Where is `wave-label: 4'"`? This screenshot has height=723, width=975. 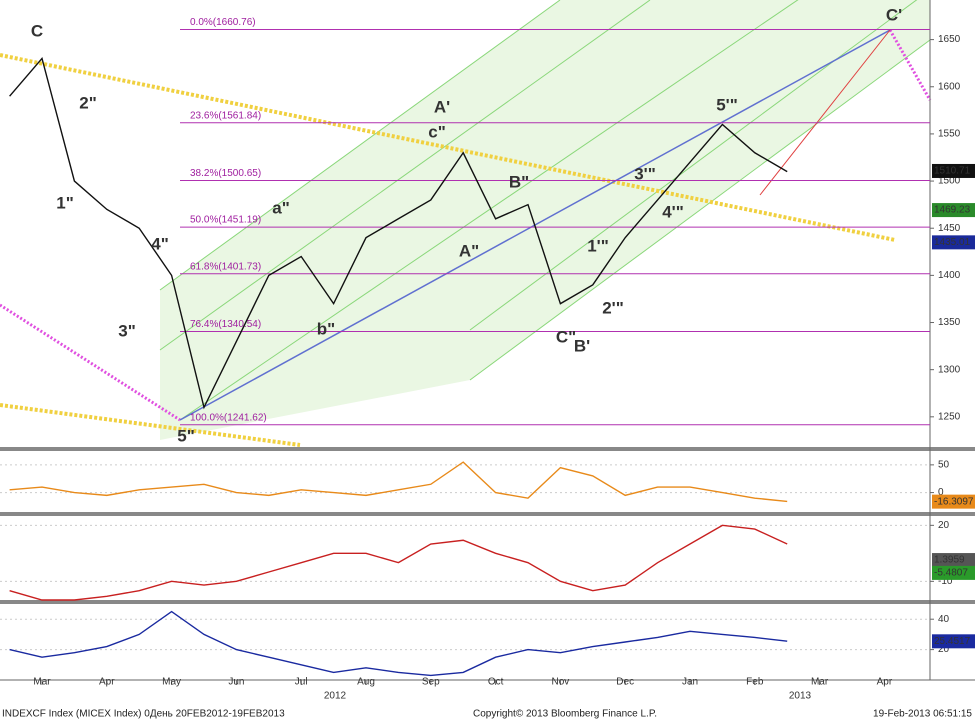 wave-label: 4'" is located at coordinates (673, 211).